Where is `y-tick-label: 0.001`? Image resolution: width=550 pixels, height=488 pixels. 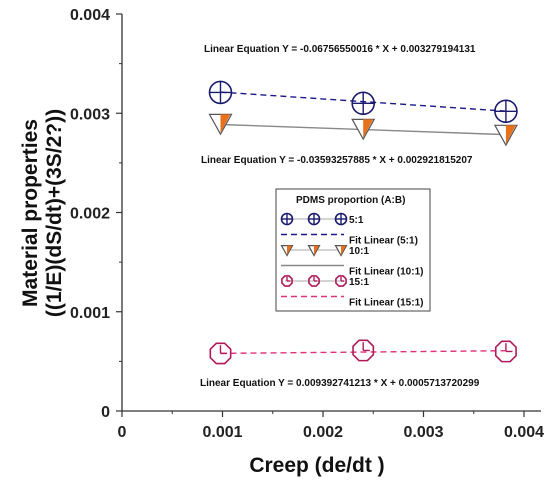
y-tick-label: 0.001 is located at coordinates (90, 313).